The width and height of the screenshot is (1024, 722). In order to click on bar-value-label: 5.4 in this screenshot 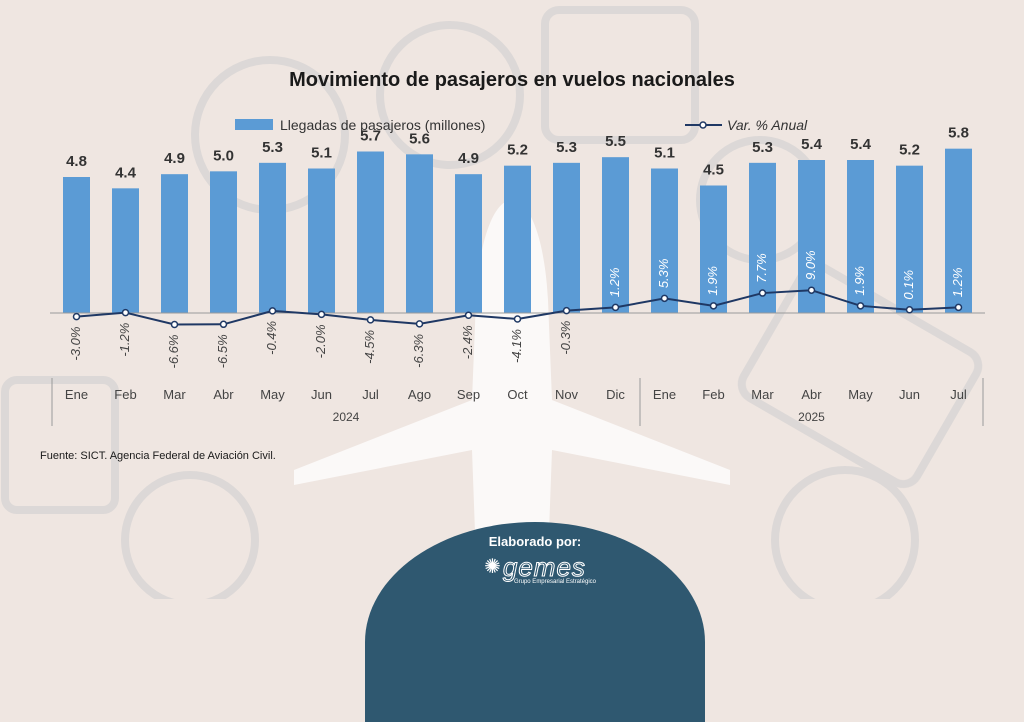, I will do `click(861, 144)`.